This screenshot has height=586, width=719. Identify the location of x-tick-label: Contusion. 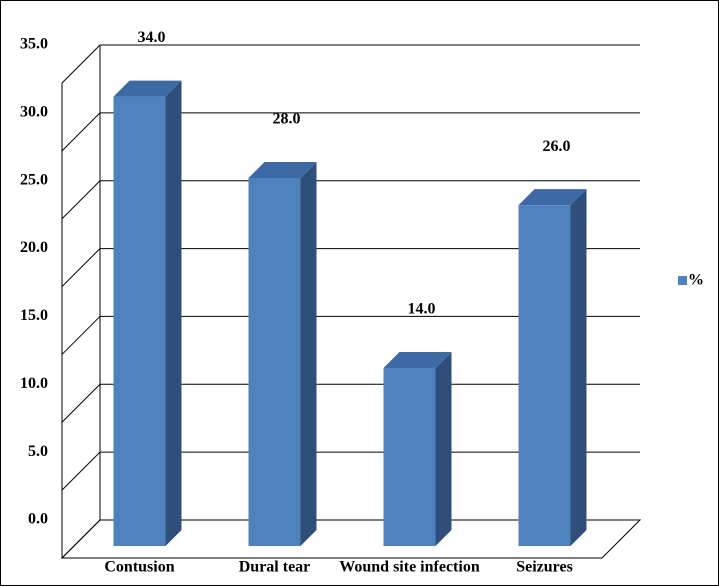
(139, 567).